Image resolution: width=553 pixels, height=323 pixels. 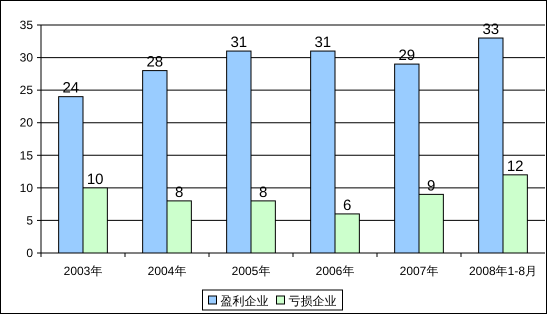 I want to click on y-tick-label: 0, so click(x=30, y=253).